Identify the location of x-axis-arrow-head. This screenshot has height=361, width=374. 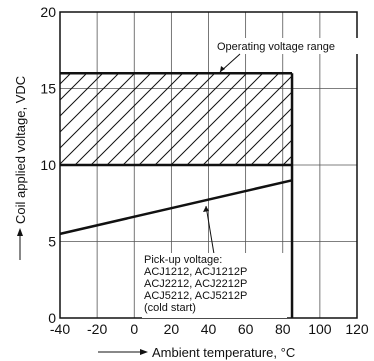
(144, 352).